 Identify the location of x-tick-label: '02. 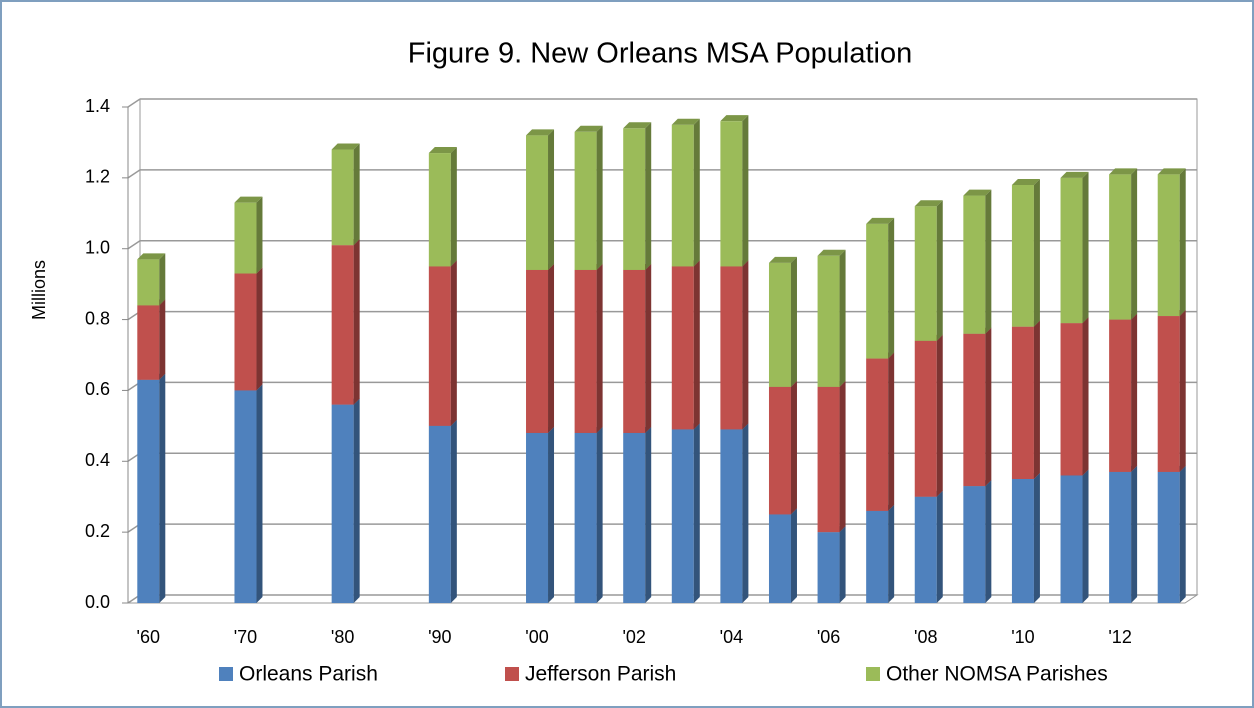
(633, 637).